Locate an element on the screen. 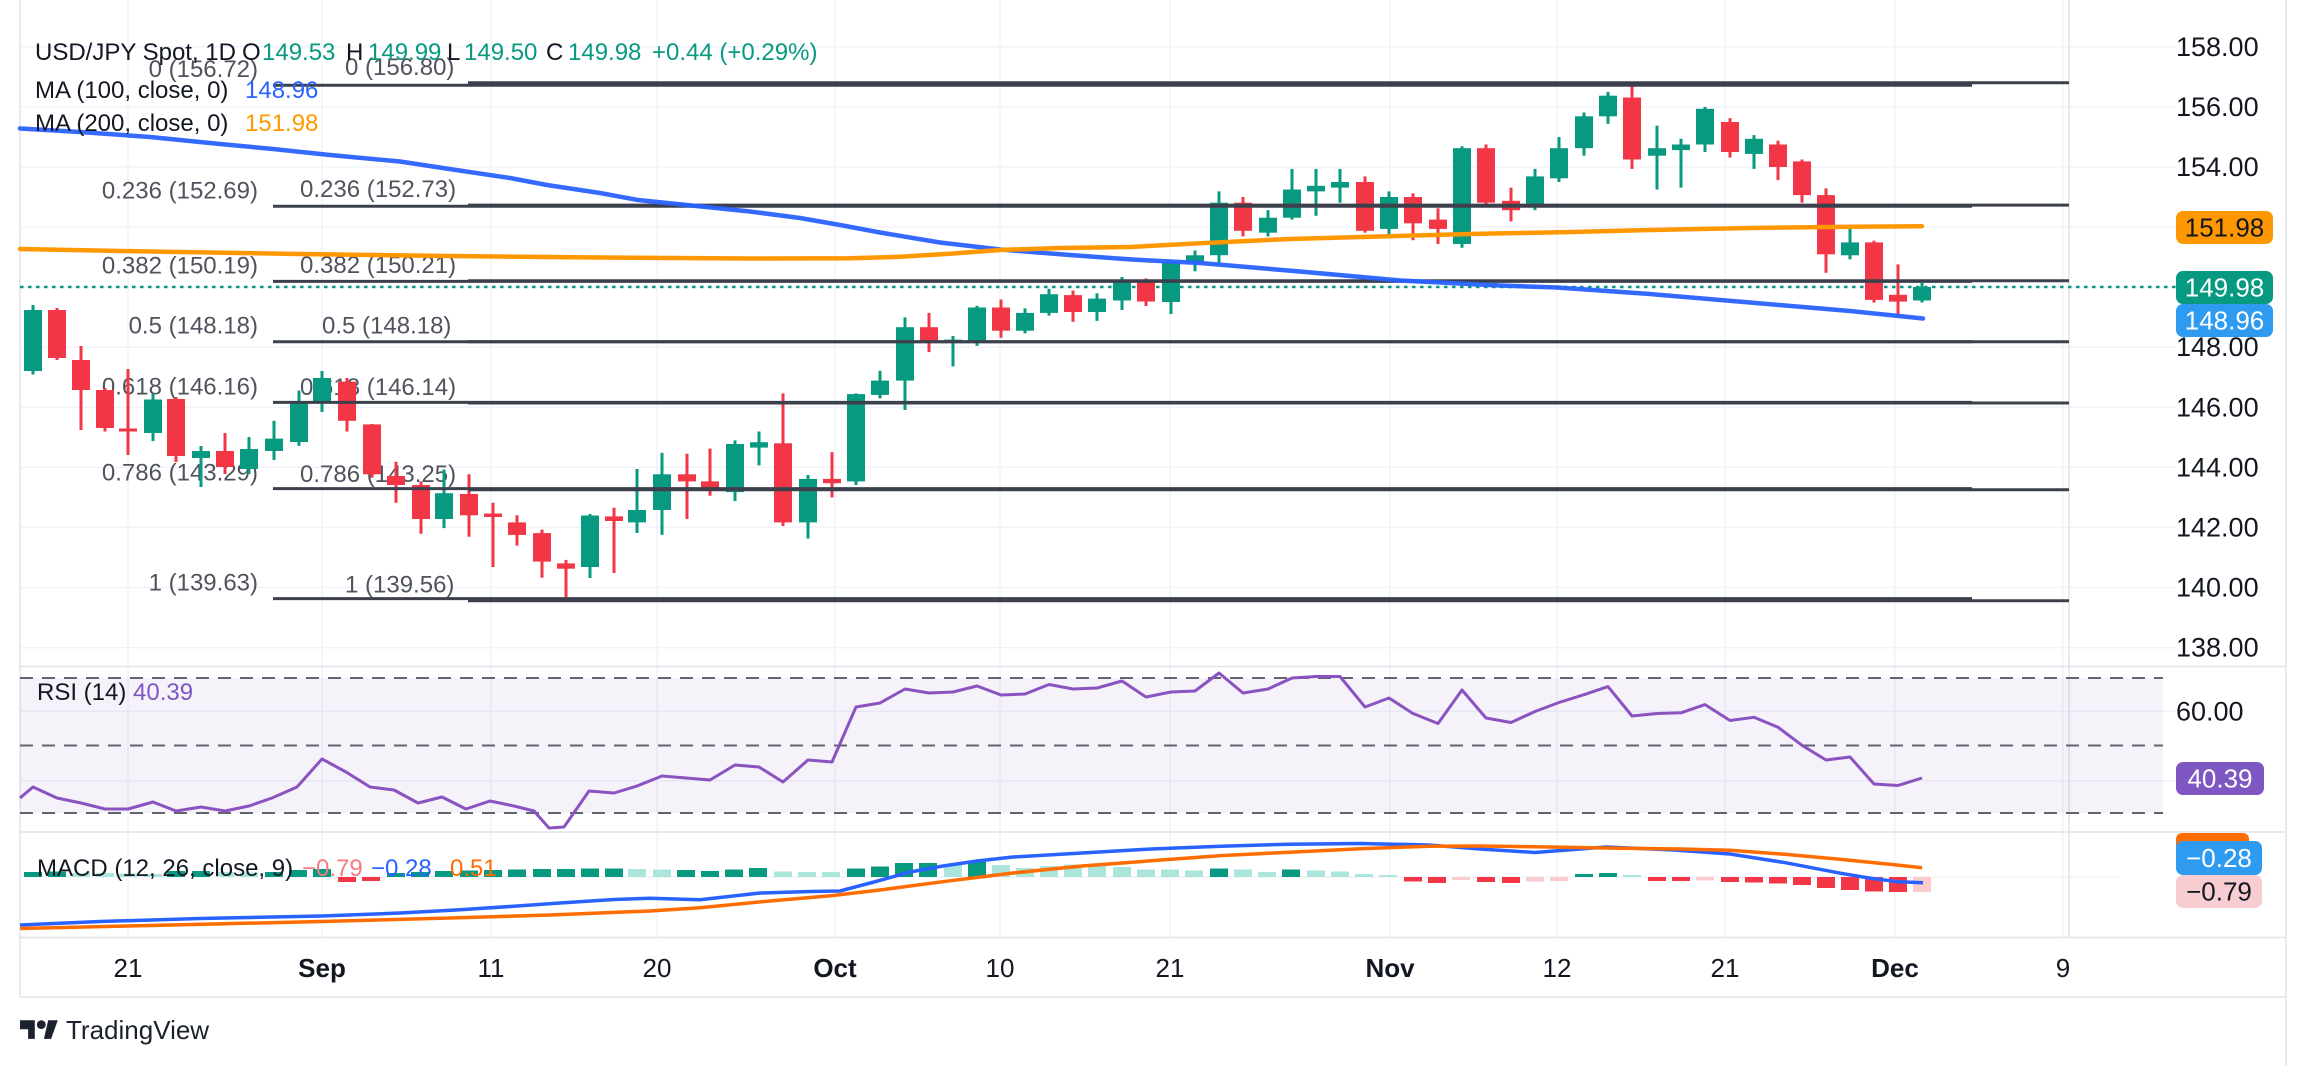 The image size is (2304, 1071). svg-text: 0.786 (143.29) is located at coordinates (180, 473).